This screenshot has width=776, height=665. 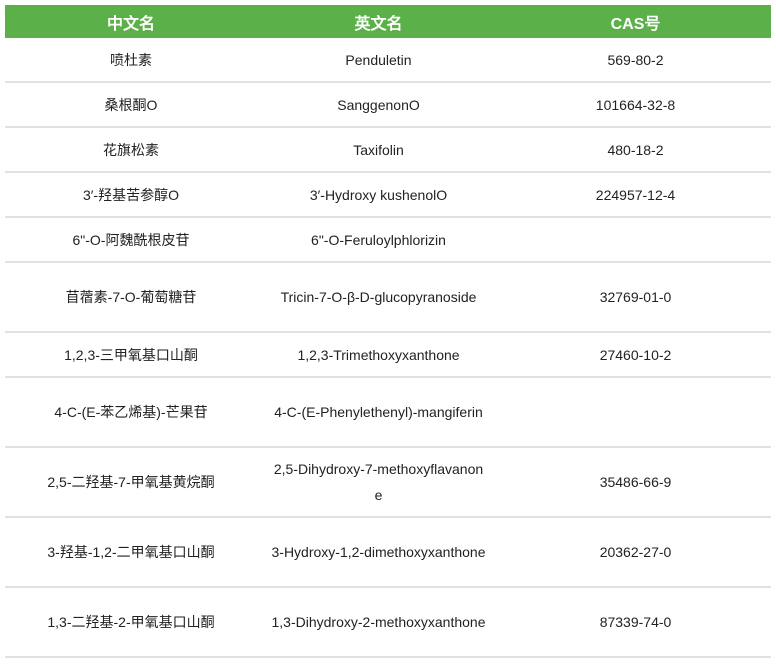 I want to click on cas-cell-text: 87339-74-0, so click(x=635, y=622).